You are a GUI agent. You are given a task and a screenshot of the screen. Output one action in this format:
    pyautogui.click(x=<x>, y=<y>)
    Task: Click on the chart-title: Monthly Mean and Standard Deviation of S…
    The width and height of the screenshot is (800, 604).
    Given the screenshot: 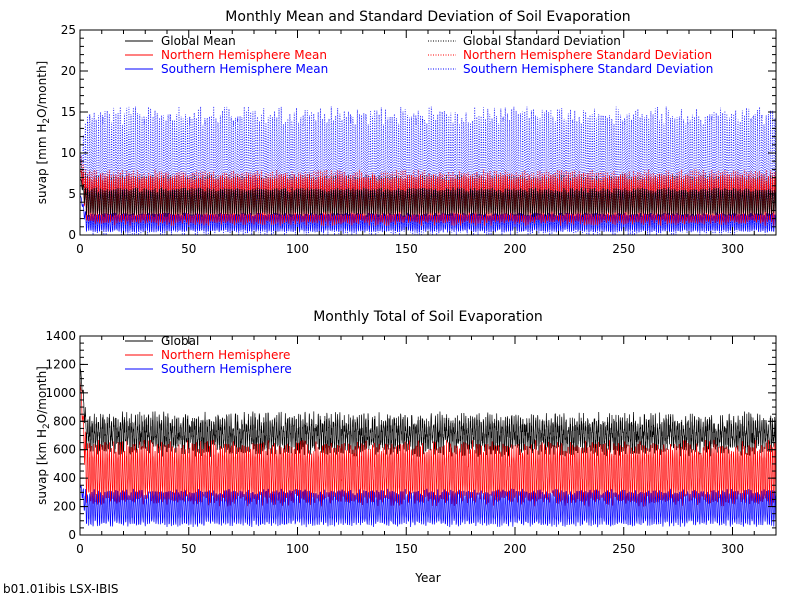 What is the action you would take?
    pyautogui.click(x=427, y=17)
    